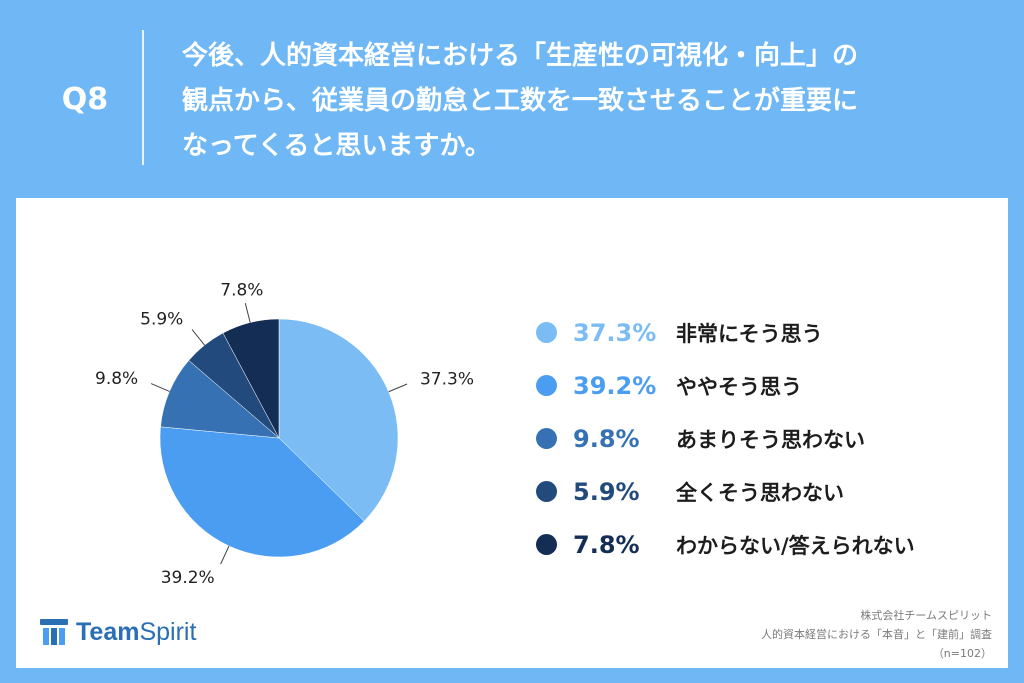 The image size is (1024, 683). I want to click on teamspirit-wordmark: TeamSpirit, so click(136, 632).